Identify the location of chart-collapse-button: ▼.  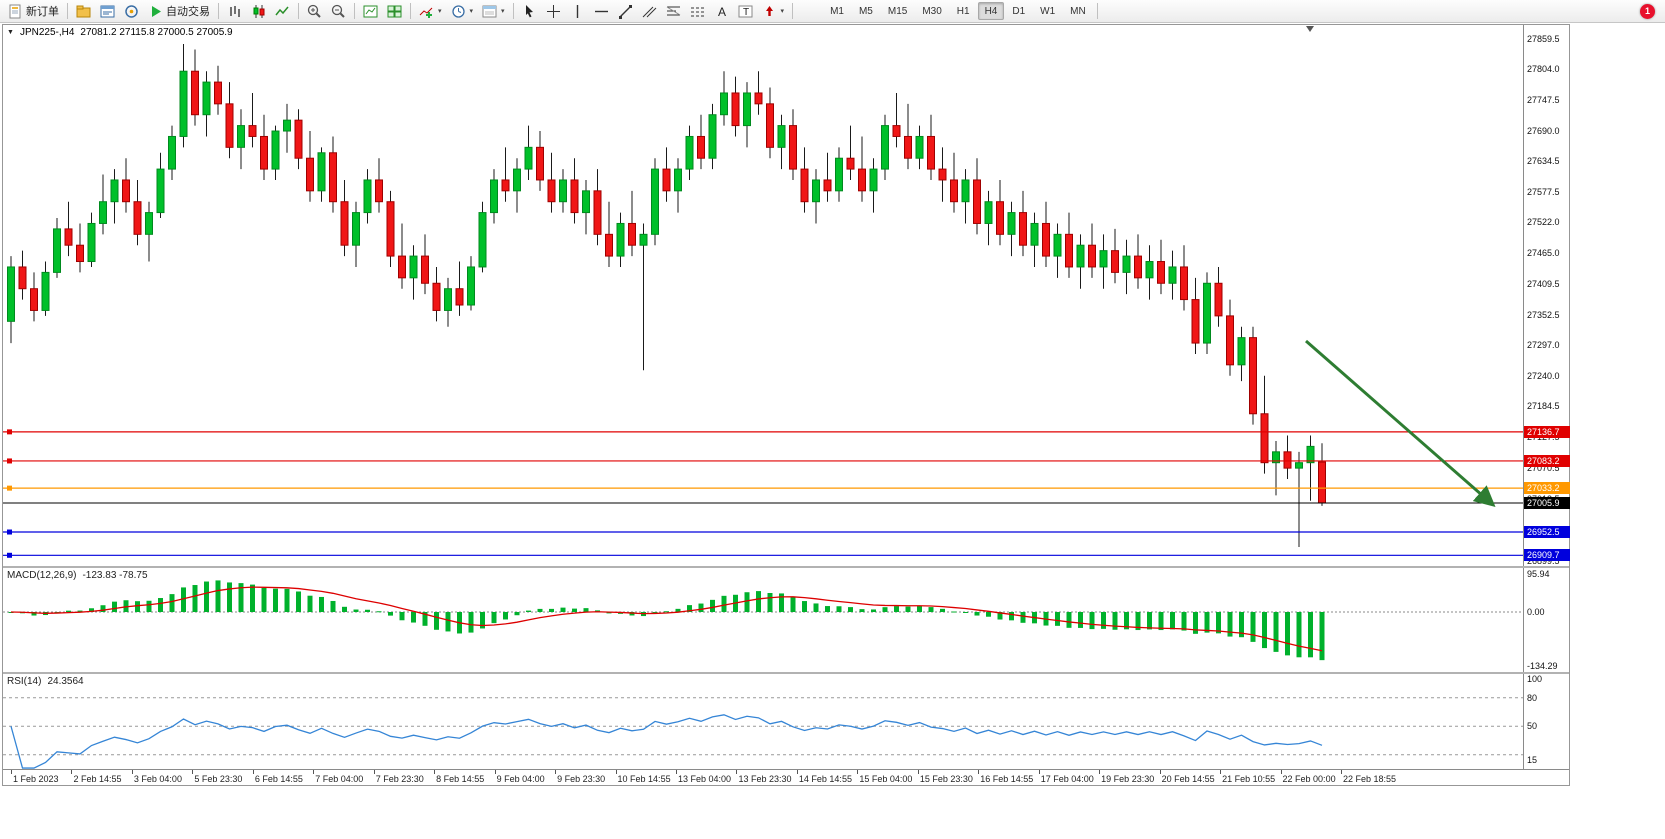
(10, 32).